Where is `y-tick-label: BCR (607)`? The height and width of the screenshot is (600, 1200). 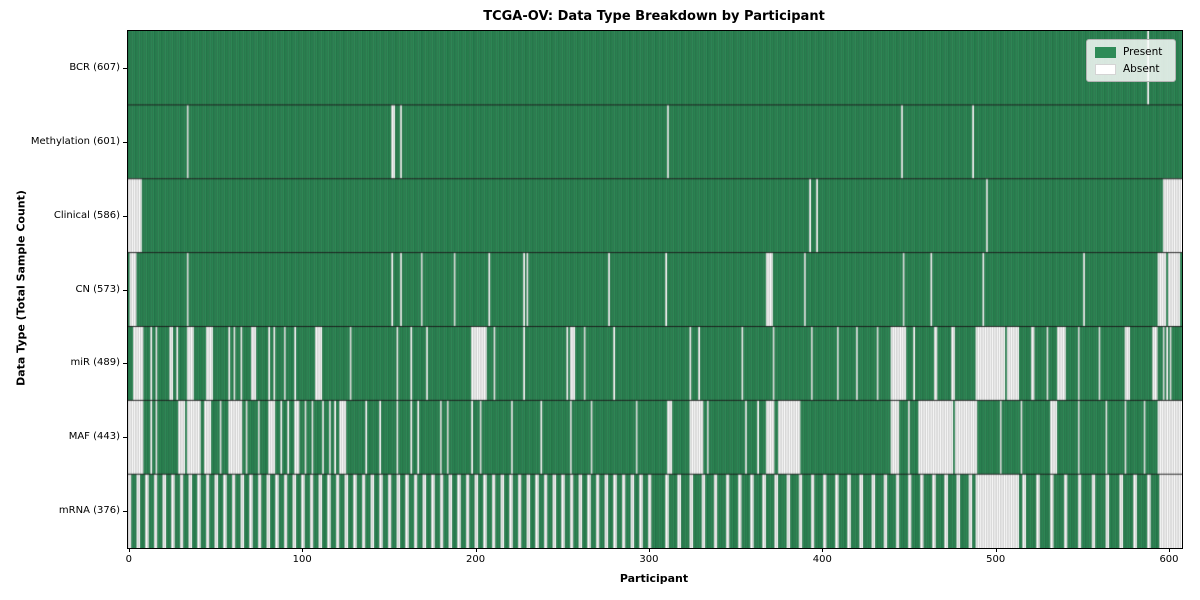 y-tick-label: BCR (607) is located at coordinates (94, 67).